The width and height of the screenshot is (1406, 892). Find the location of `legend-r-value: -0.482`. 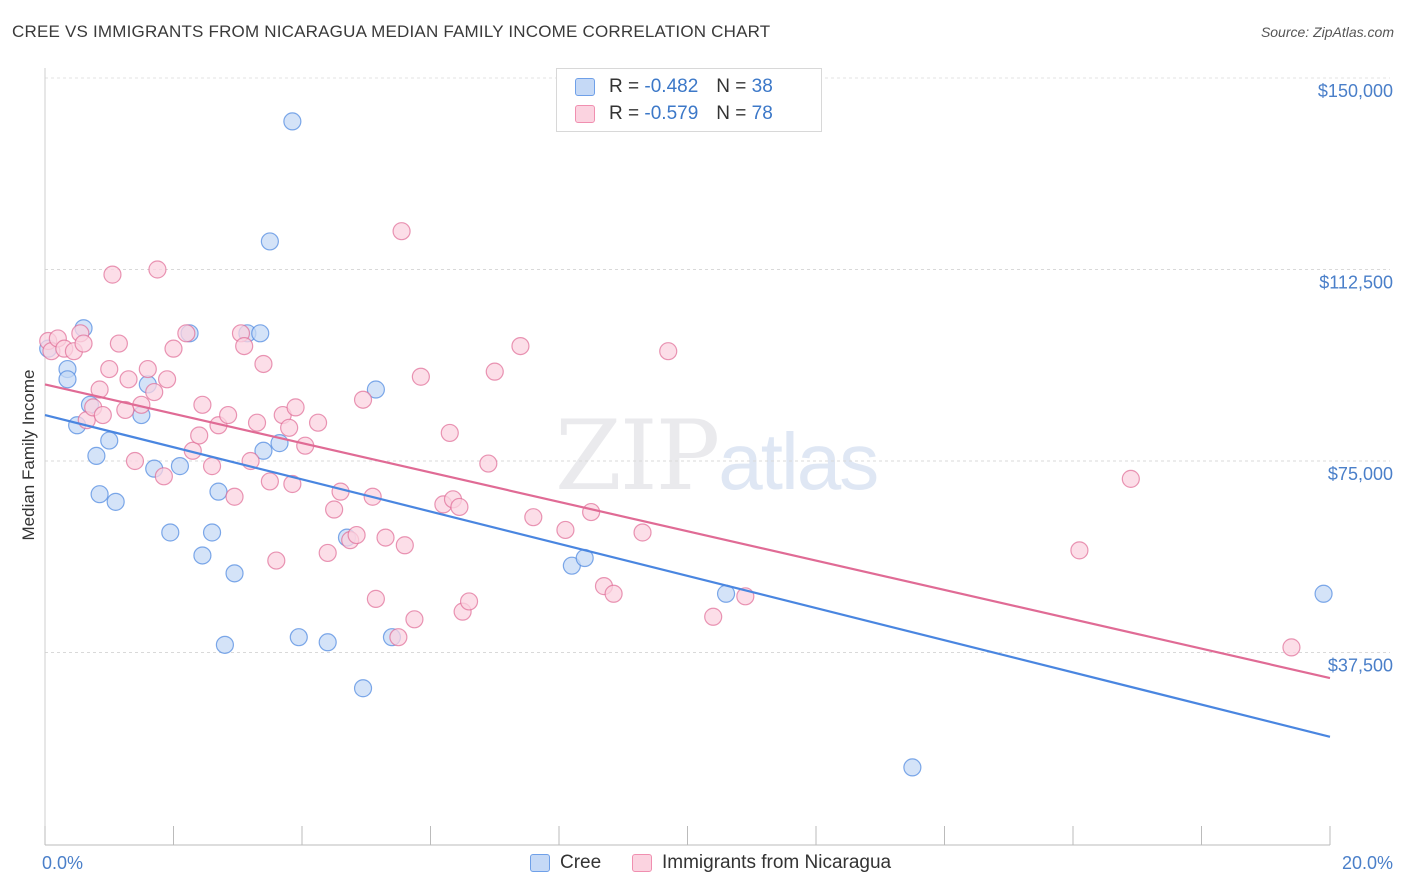

legend-r-value: -0.482 is located at coordinates (671, 86).